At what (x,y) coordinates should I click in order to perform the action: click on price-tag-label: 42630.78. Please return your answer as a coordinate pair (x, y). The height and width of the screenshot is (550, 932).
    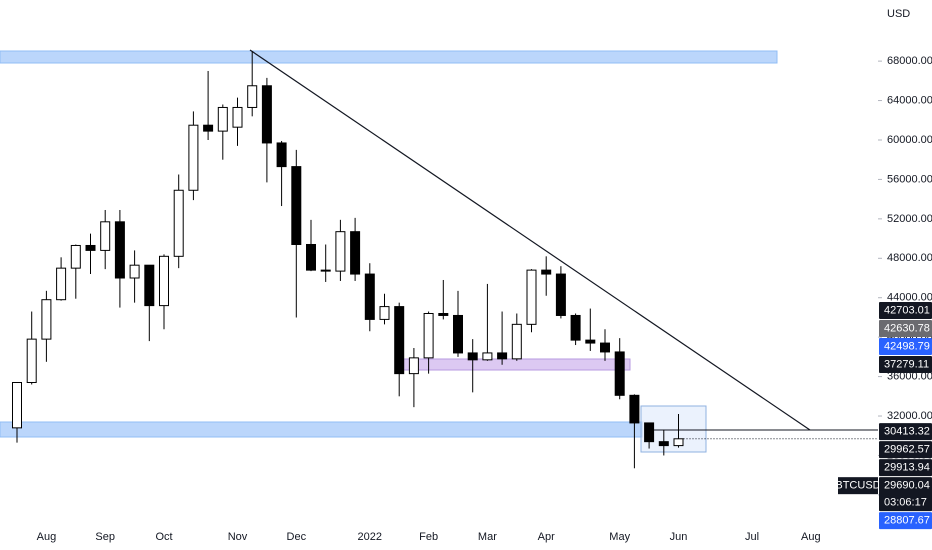
    Looking at the image, I should click on (907, 328).